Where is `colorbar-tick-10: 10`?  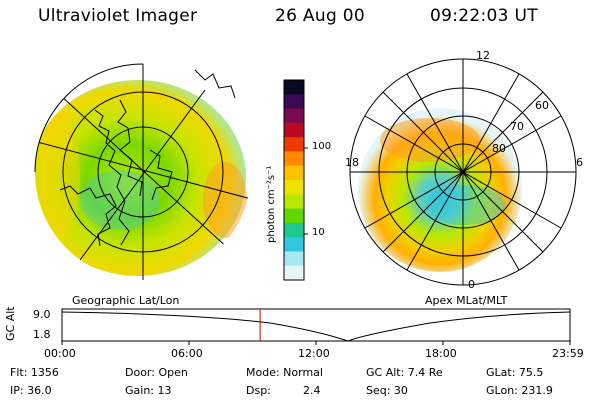
colorbar-tick-10: 10 is located at coordinates (318, 232).